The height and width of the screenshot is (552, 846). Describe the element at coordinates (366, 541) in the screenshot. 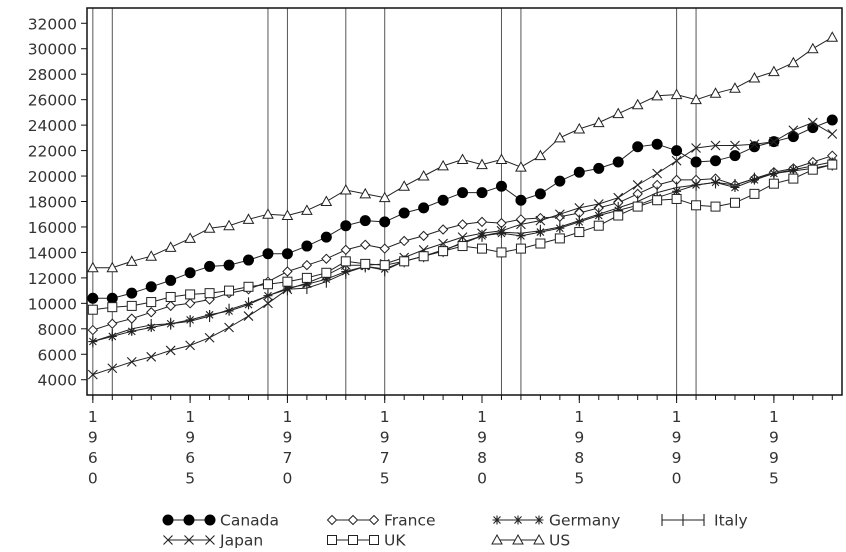

I see `legend-item-uk: UK` at that location.